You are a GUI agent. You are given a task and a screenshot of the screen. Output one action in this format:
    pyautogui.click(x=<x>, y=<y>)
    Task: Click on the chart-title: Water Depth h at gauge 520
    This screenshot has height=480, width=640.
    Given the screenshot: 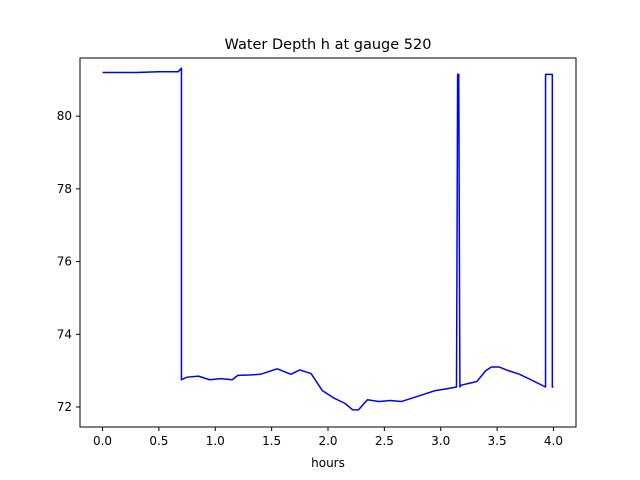 What is the action you would take?
    pyautogui.click(x=328, y=45)
    